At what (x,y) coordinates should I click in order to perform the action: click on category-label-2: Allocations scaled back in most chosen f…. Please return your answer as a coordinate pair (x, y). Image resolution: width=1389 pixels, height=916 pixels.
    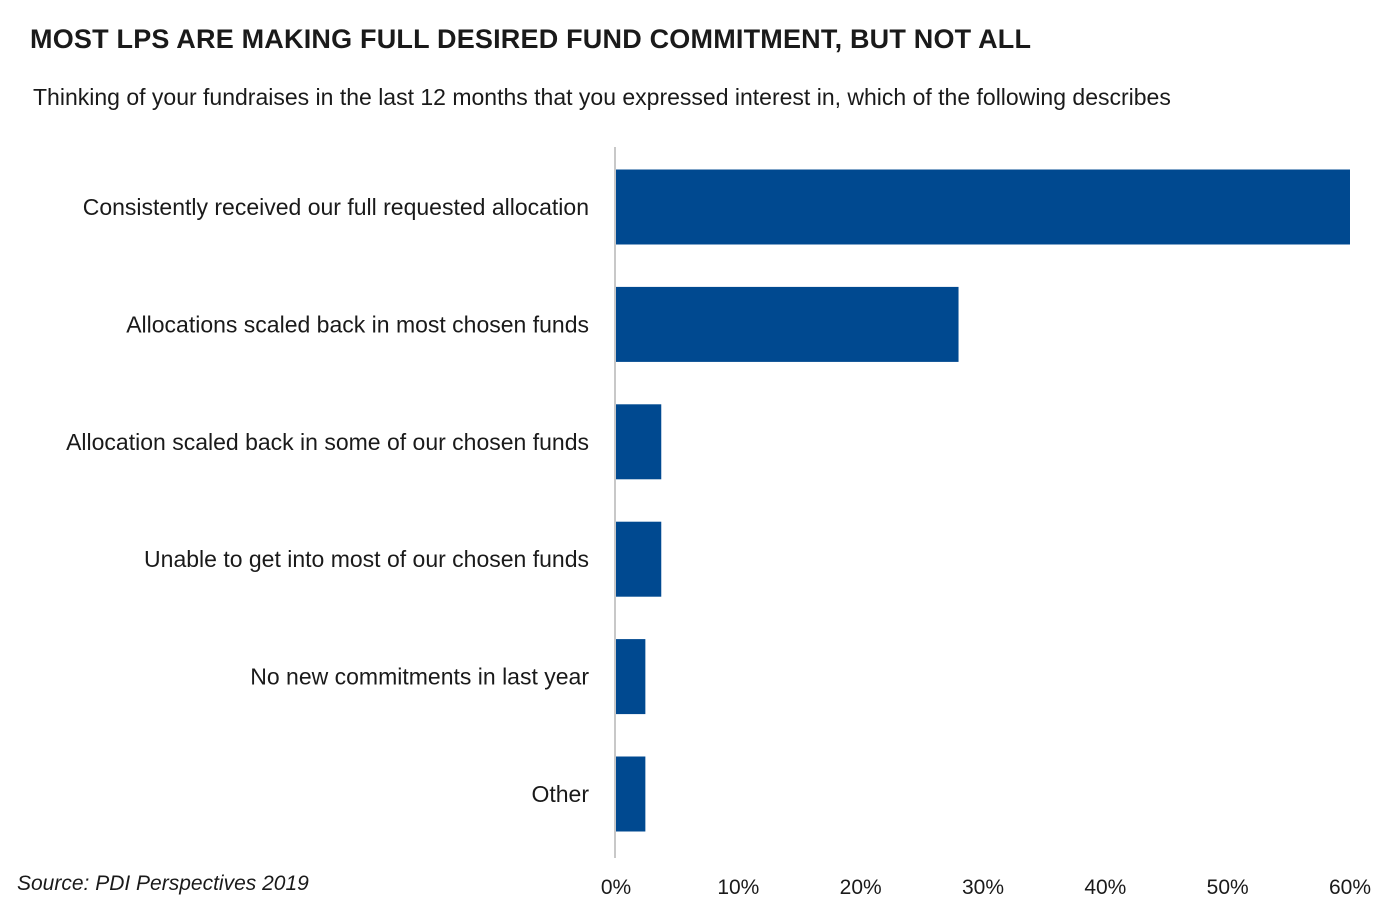
    Looking at the image, I should click on (357, 324).